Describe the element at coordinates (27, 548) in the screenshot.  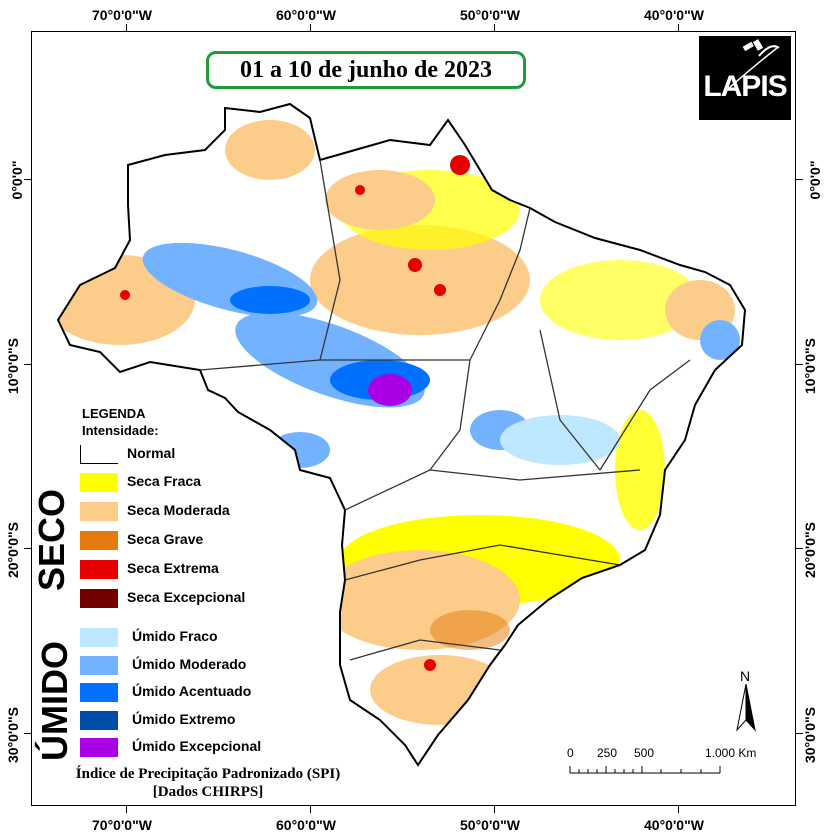
I see `tick-left-20s` at that location.